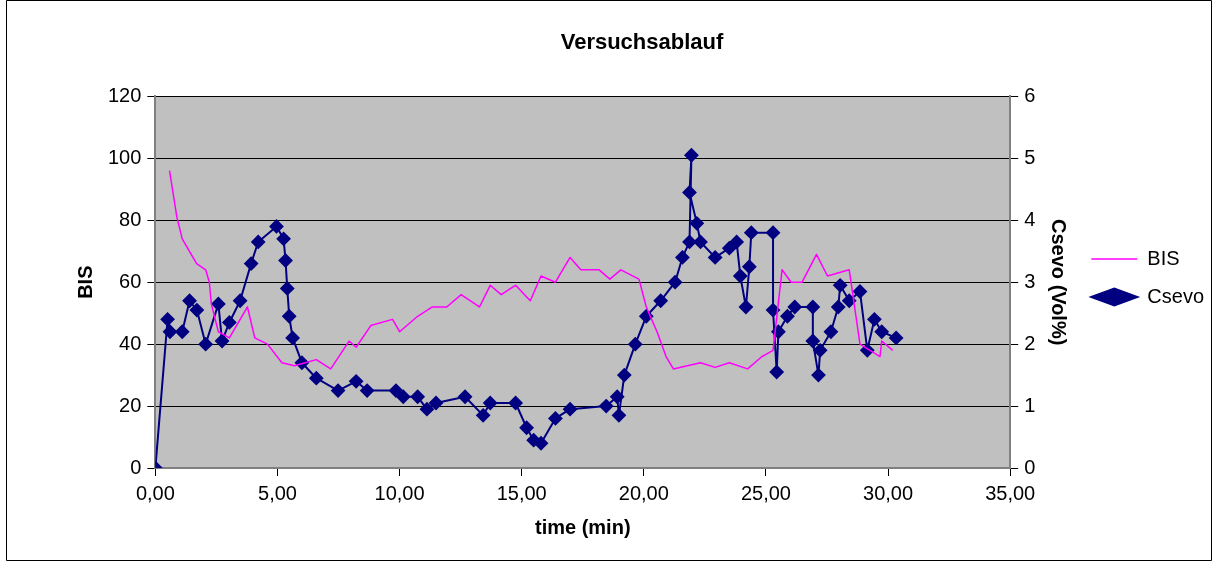  What do you see at coordinates (583, 526) in the screenshot?
I see `x-axis-title: time (min)` at bounding box center [583, 526].